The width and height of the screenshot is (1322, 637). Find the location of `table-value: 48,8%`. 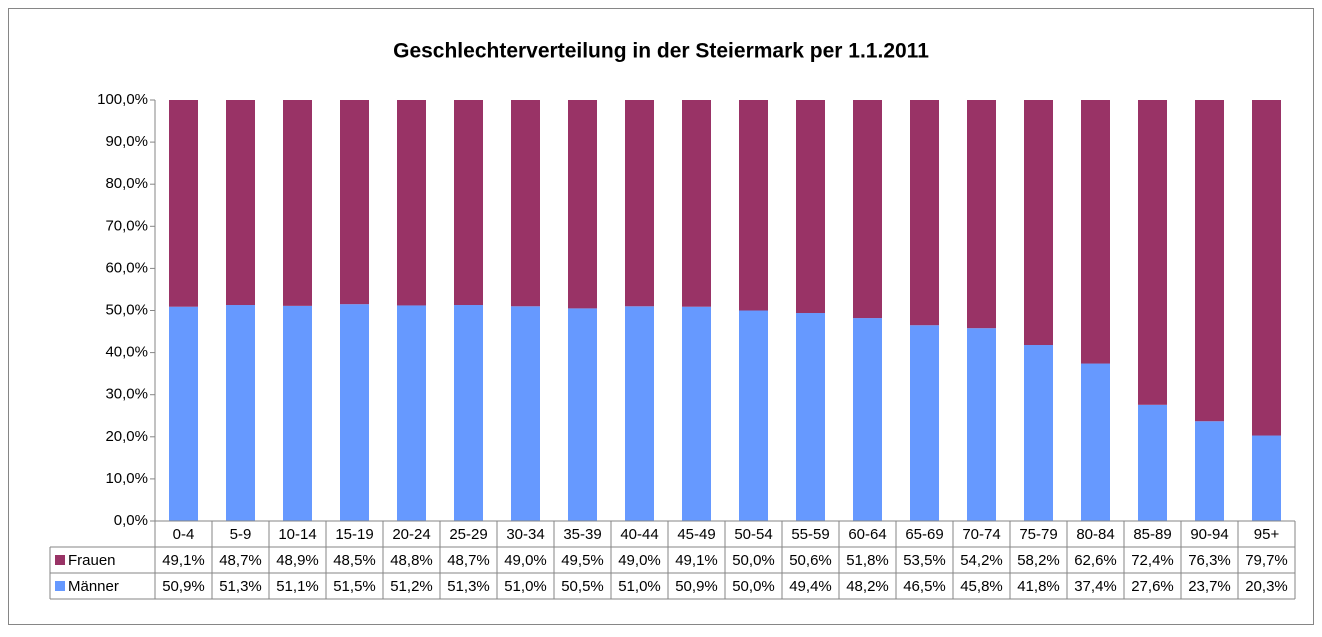

table-value: 48,8% is located at coordinates (411, 560).